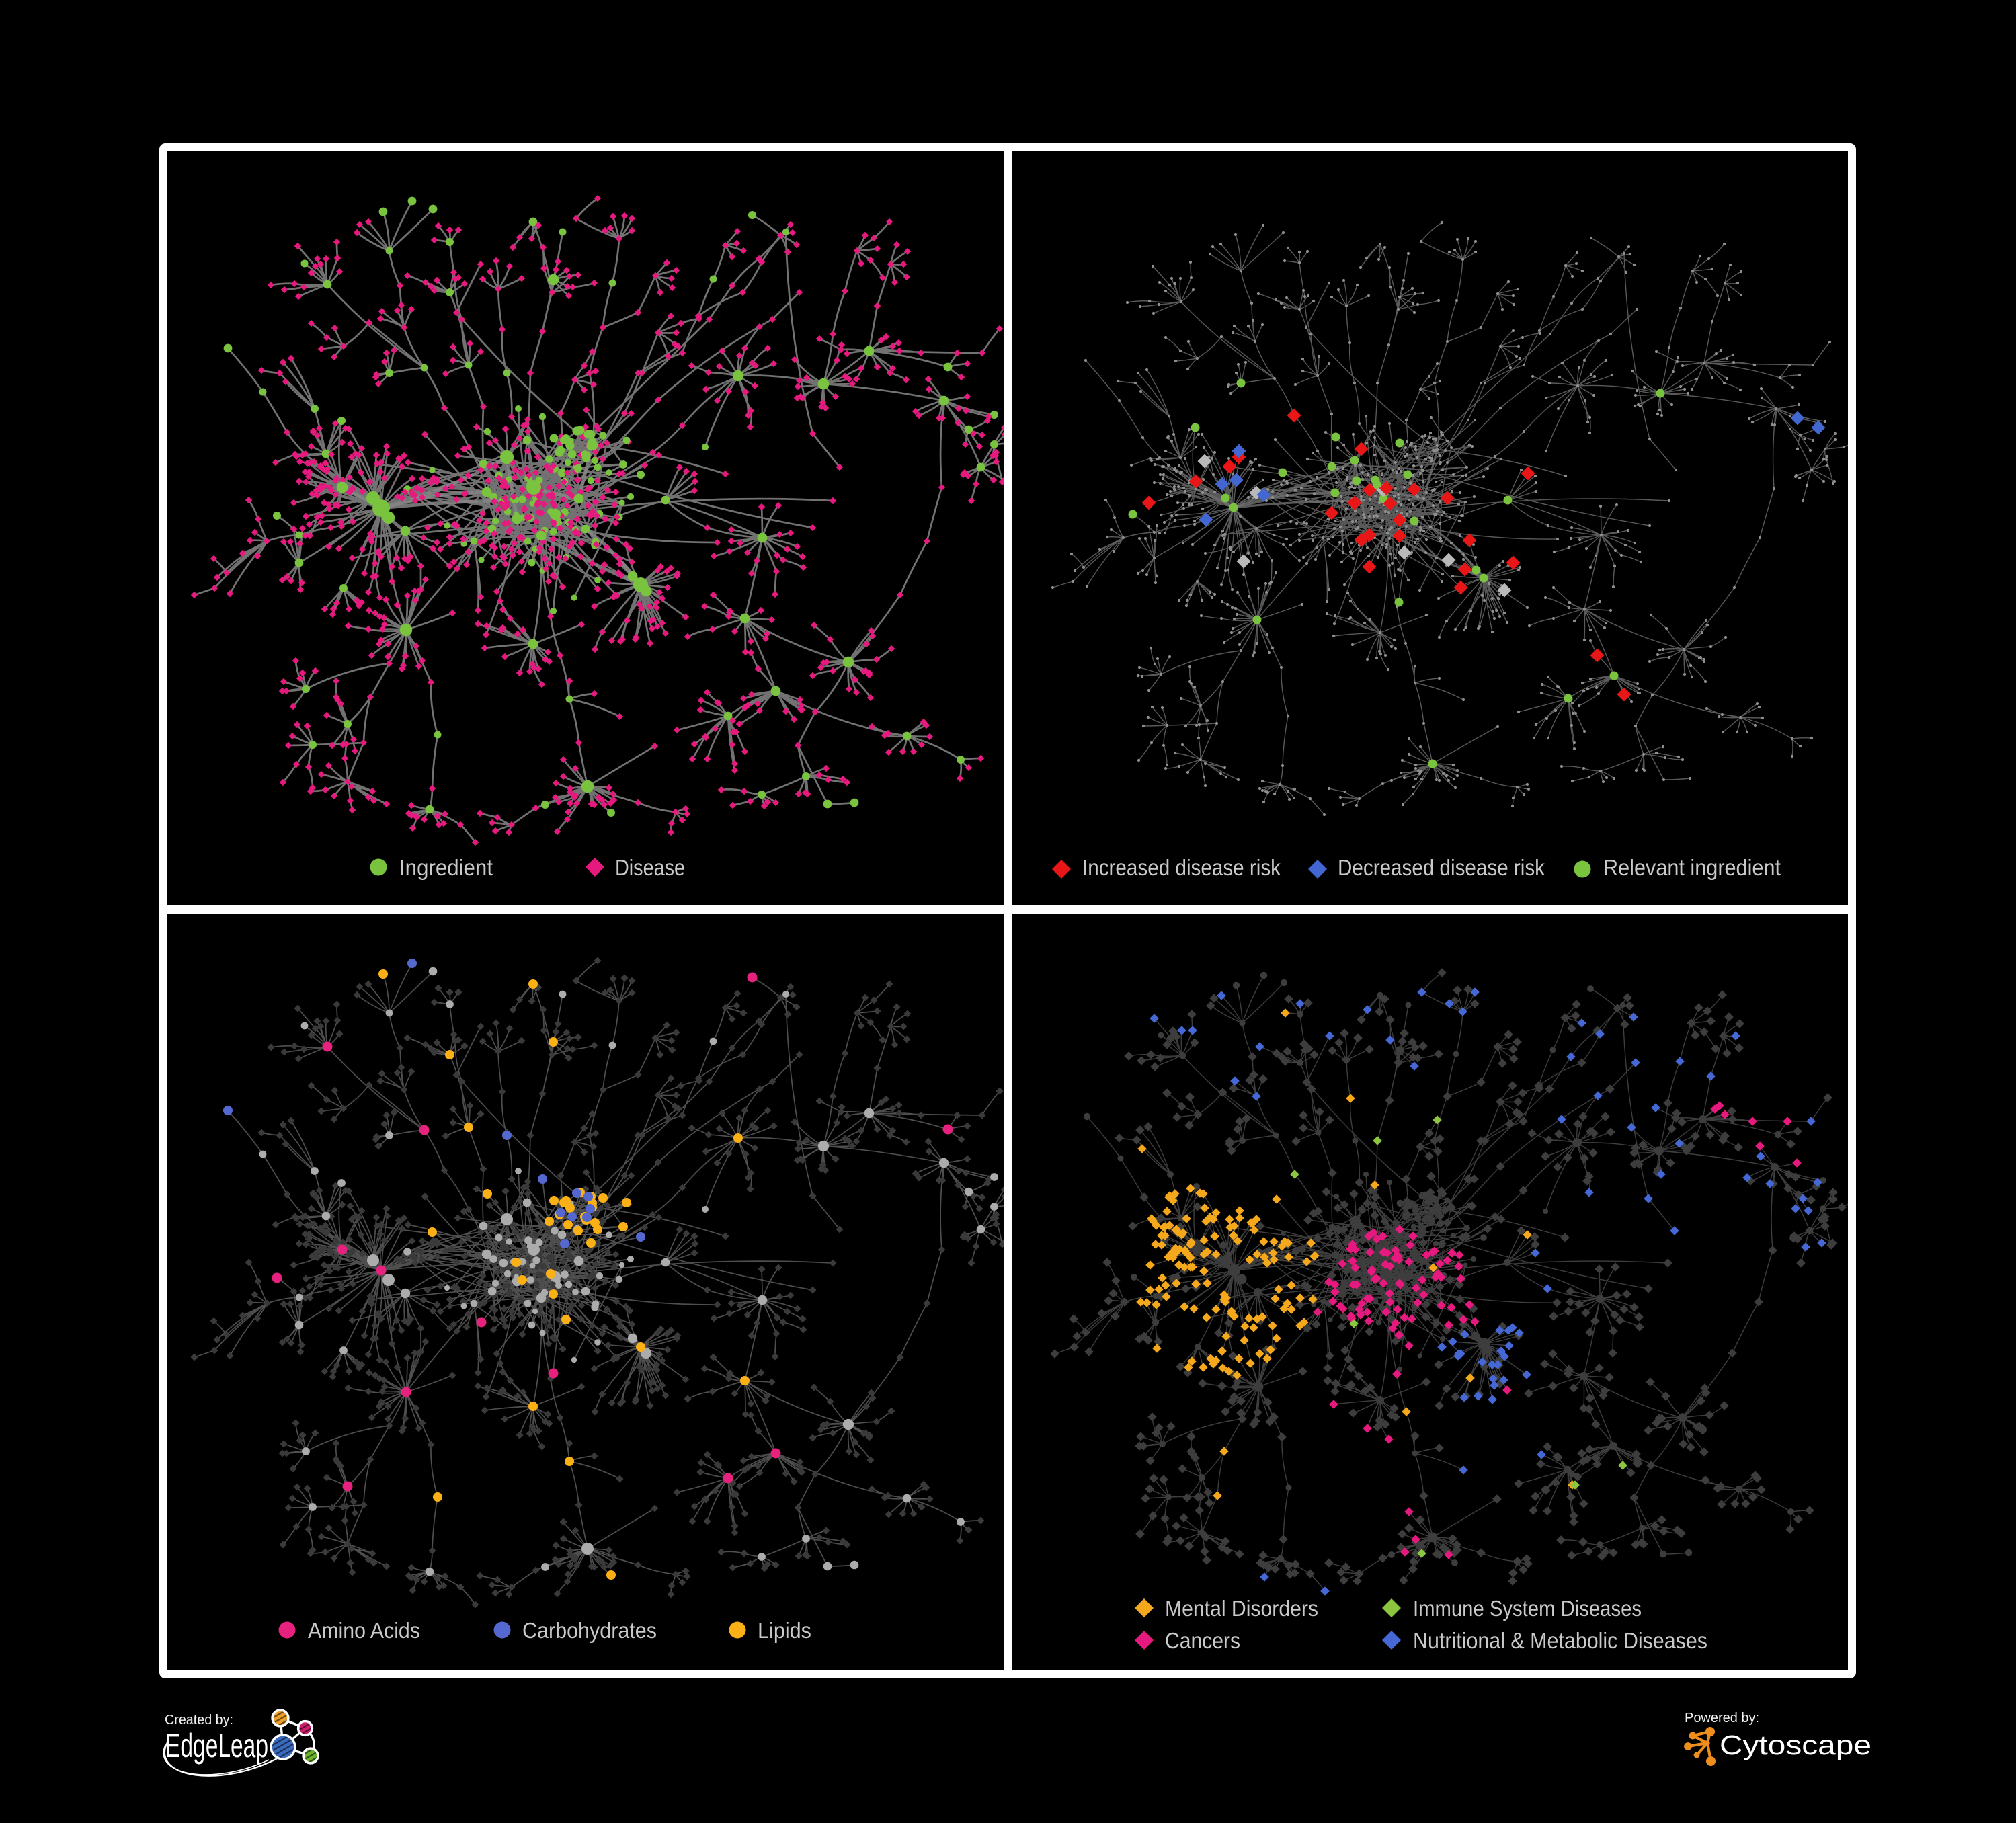  Describe the element at coordinates (1560, 1640) in the screenshot. I see `svg-text:Nutritional & Metabolic Diseas: Nutritional & Metabolic Diseases` at that location.